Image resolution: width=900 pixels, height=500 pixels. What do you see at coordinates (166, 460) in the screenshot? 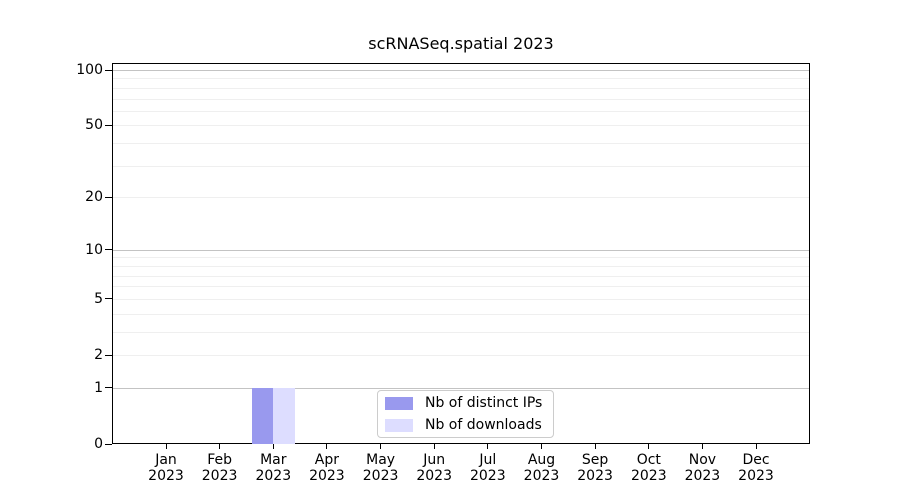
I see `x-tick-month: Jan` at bounding box center [166, 460].